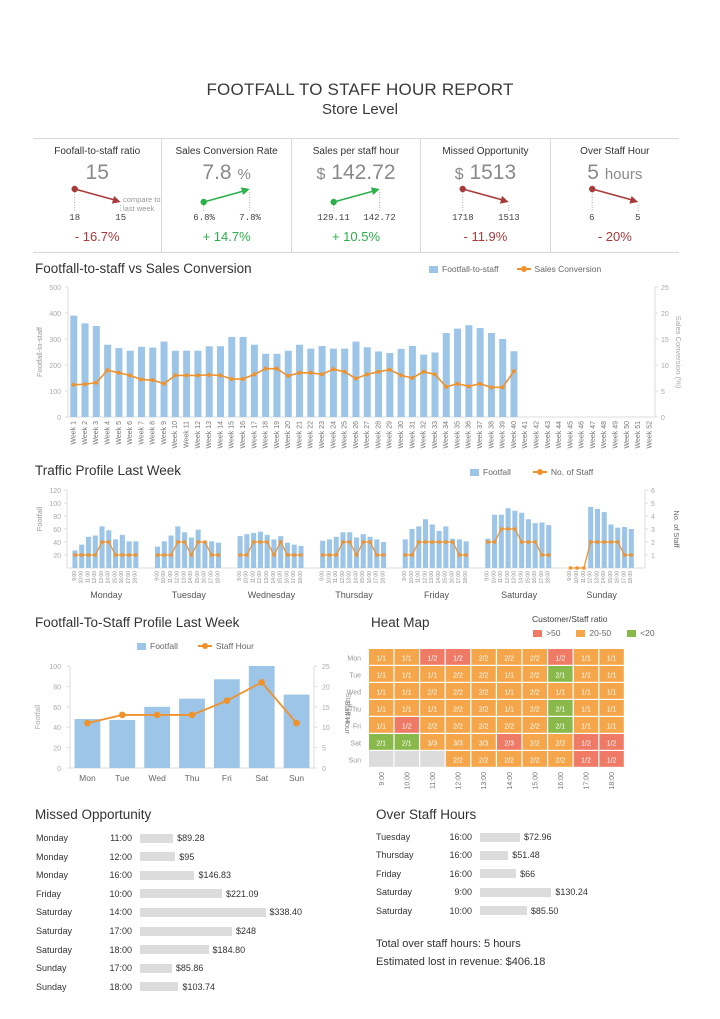  What do you see at coordinates (57, 543) in the screenshot?
I see `y-tick-label: 40` at bounding box center [57, 543].